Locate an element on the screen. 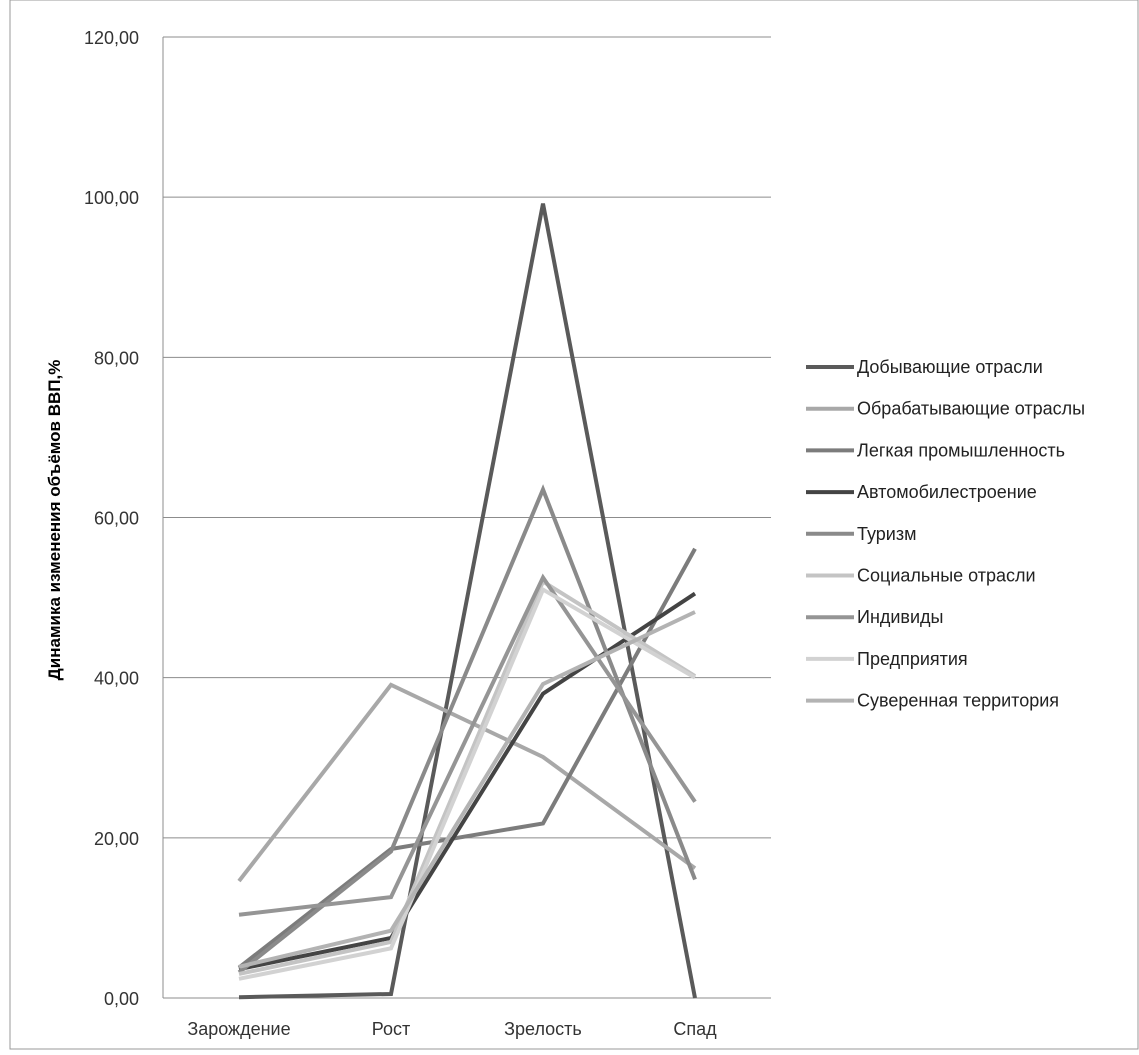 The width and height of the screenshot is (1139, 1055). y-tick-label: 40,00 is located at coordinates (116, 679).